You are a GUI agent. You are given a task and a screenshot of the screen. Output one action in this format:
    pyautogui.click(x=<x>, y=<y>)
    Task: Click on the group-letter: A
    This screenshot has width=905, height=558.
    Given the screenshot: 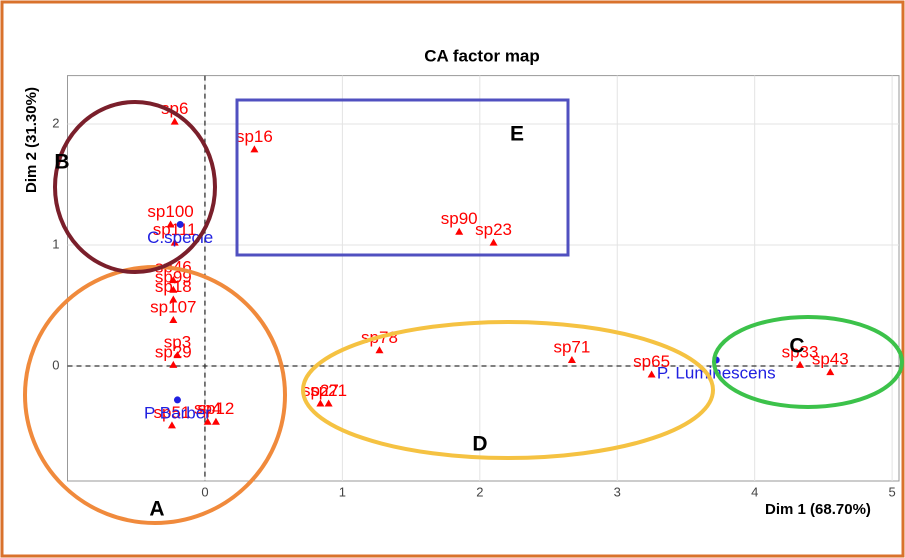 What is the action you would take?
    pyautogui.click(x=156, y=509)
    